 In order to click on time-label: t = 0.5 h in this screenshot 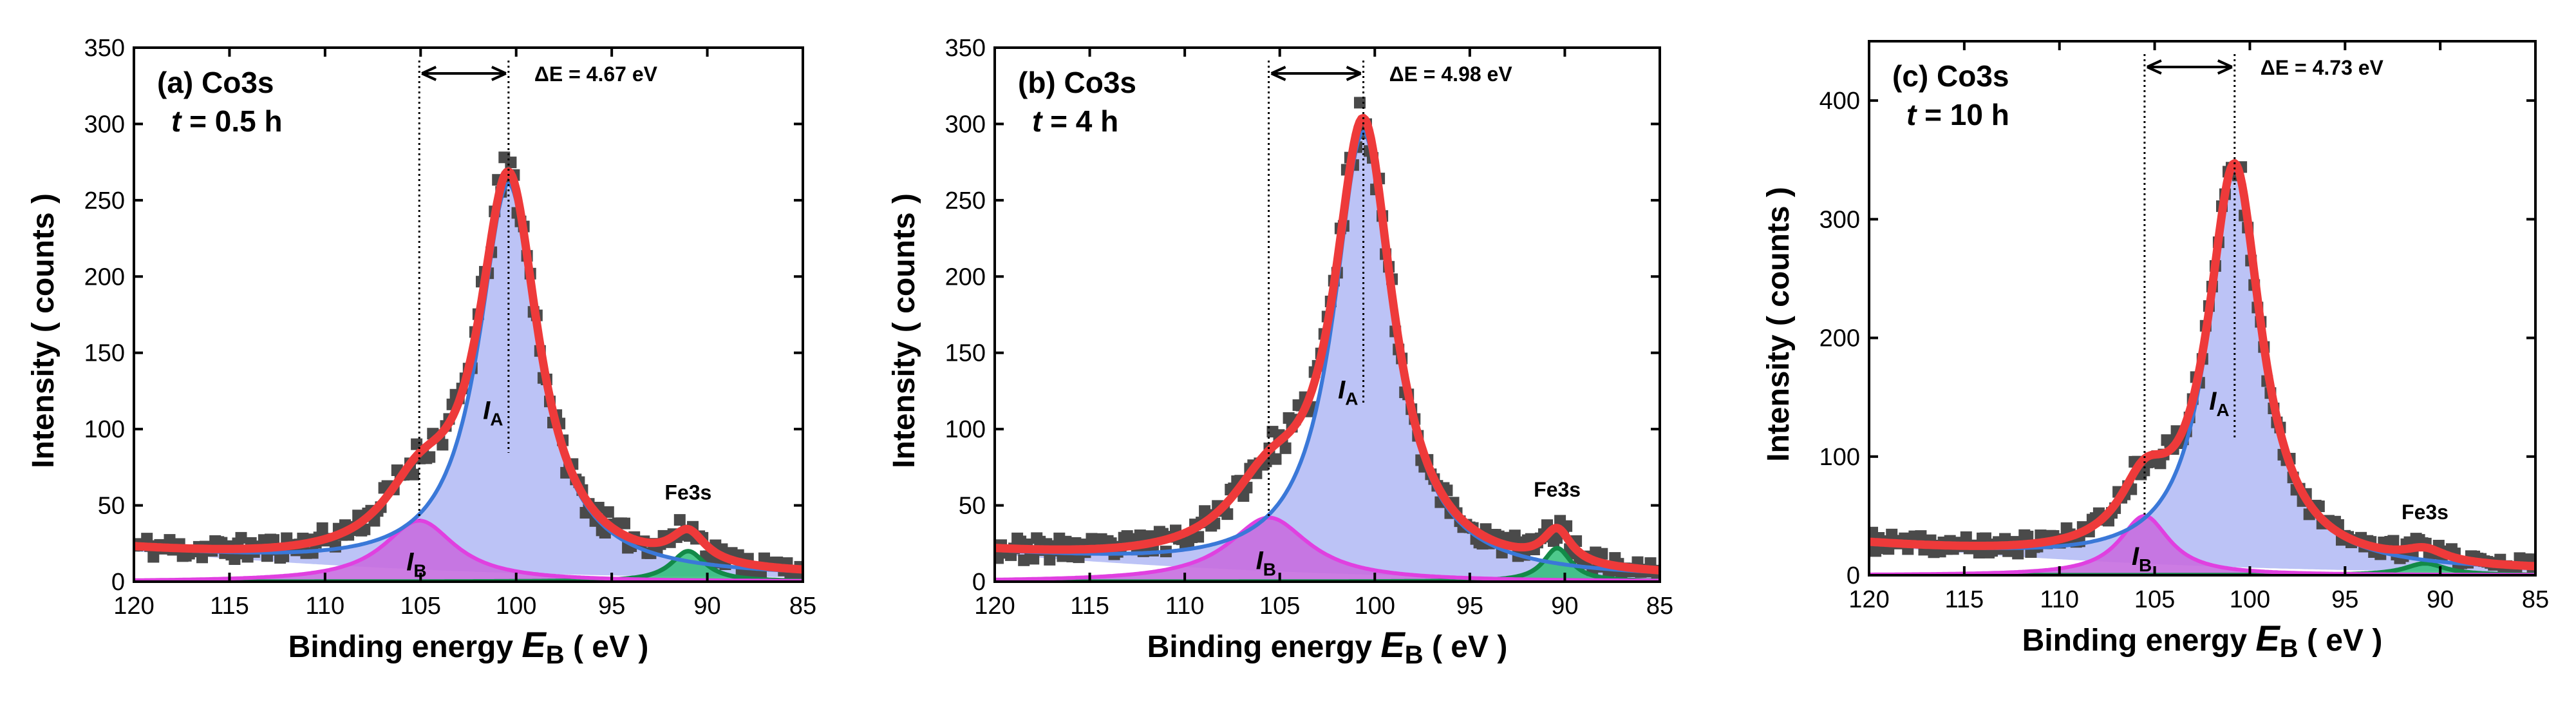, I will do `click(227, 121)`.